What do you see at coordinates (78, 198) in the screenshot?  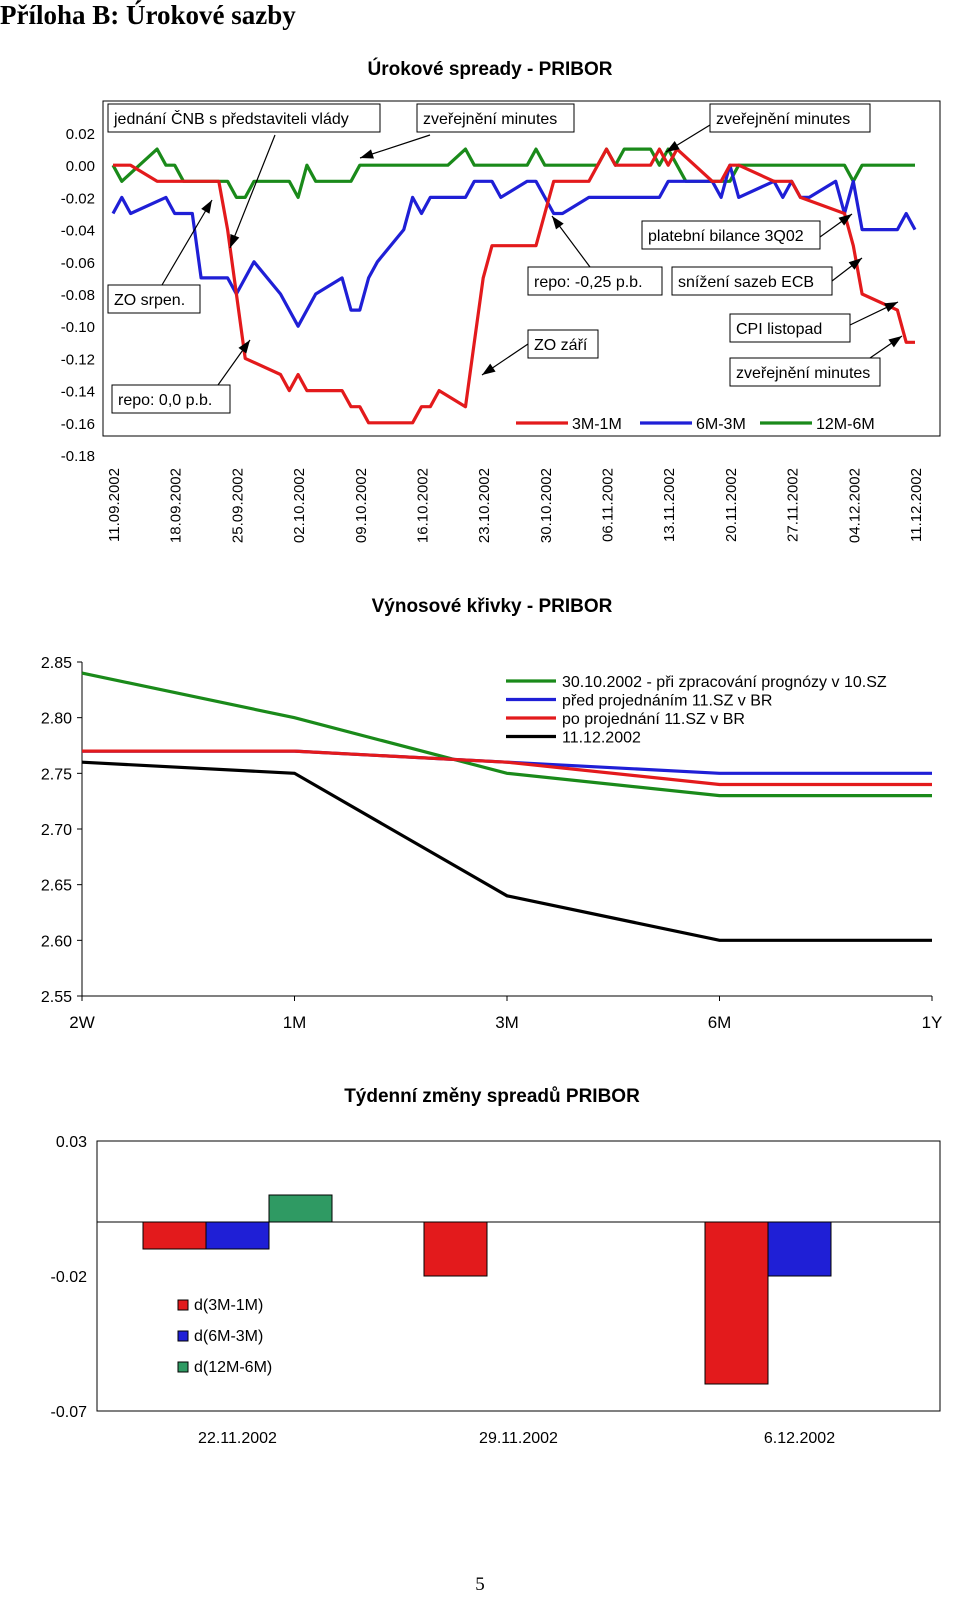 I see `spreads-y-tick-label: -0.02` at bounding box center [78, 198].